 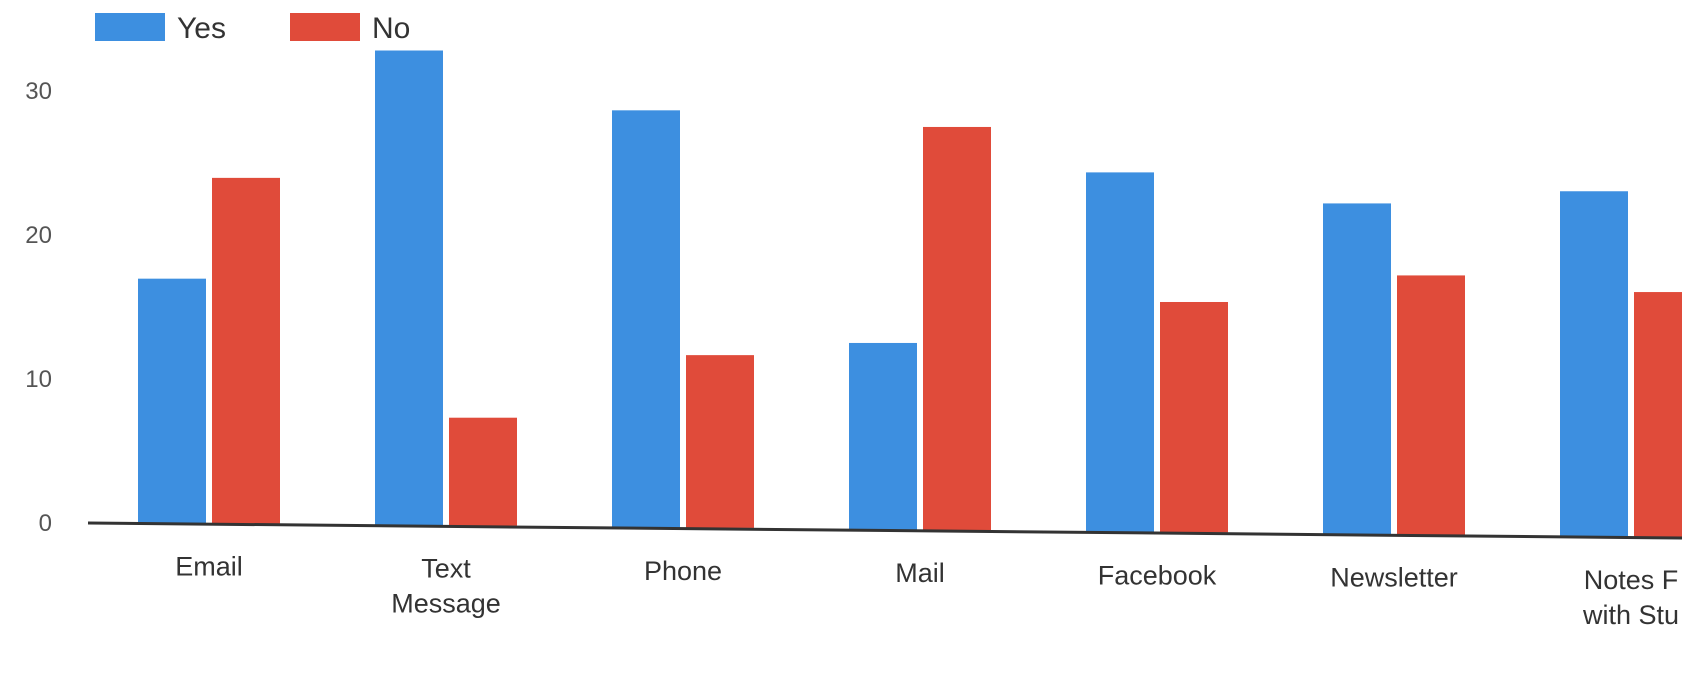 What do you see at coordinates (38, 235) in the screenshot?
I see `y-tick-label-20: 20` at bounding box center [38, 235].